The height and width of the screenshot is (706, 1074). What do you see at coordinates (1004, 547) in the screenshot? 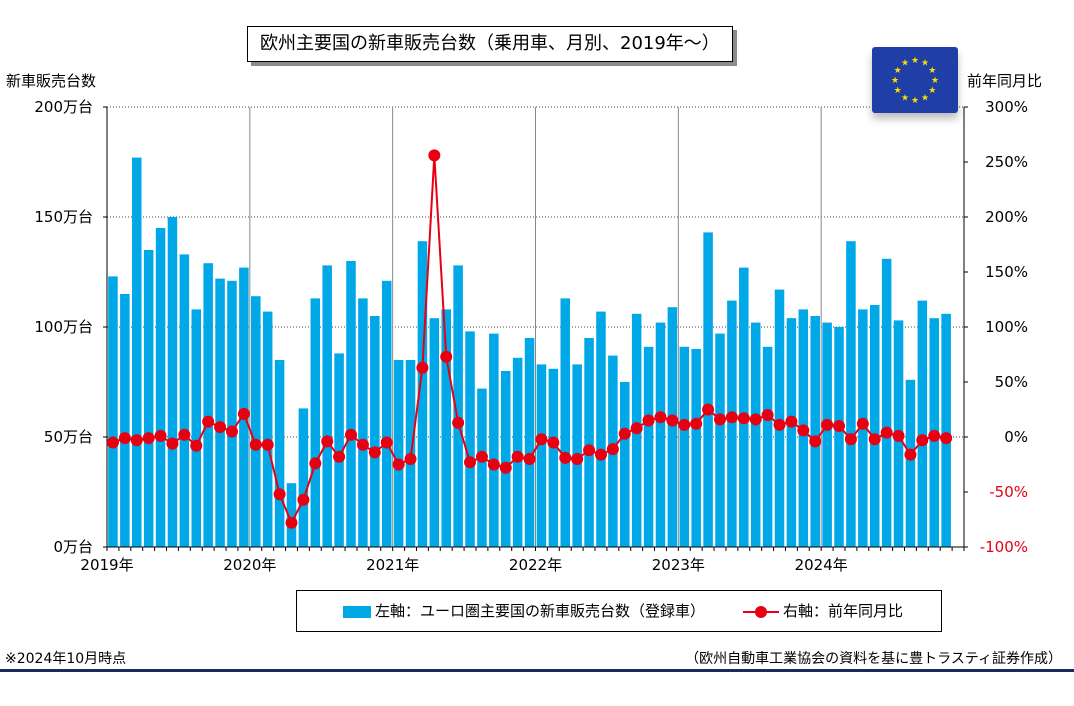
I see `right-tick-label: -100%` at bounding box center [1004, 547].